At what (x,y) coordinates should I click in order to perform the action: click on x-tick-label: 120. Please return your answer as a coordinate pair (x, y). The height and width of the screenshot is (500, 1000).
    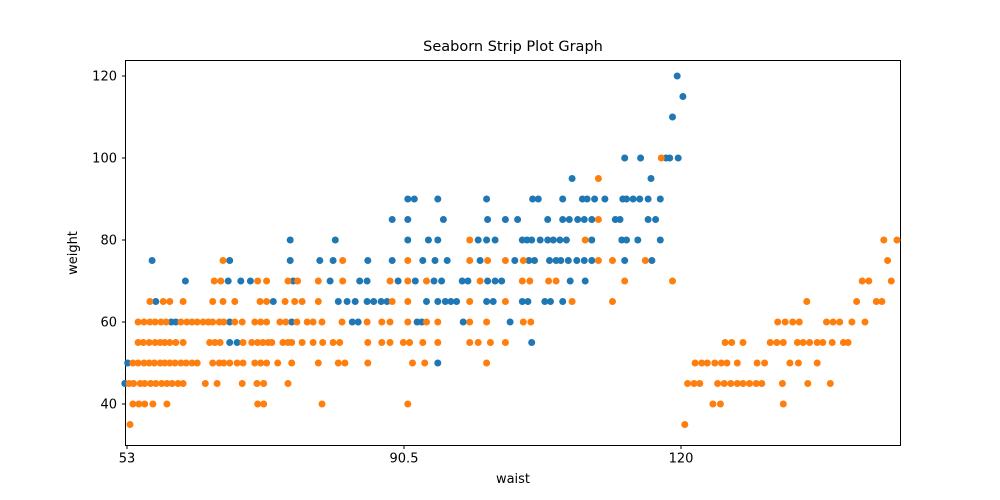
    Looking at the image, I should click on (681, 459).